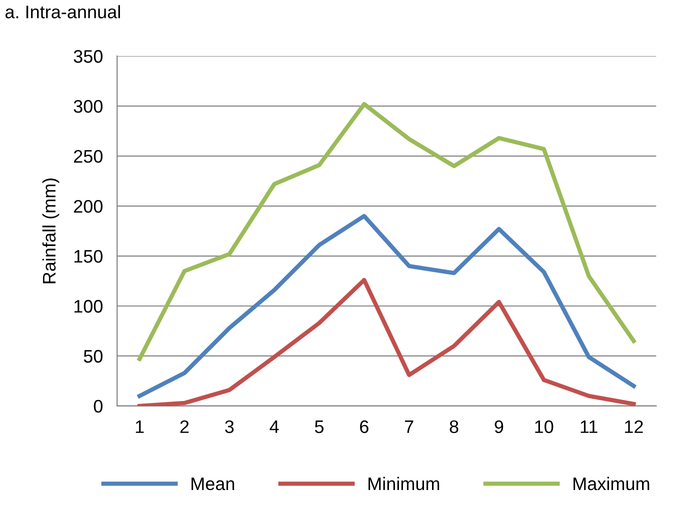 Image resolution: width=673 pixels, height=510 pixels. I want to click on x-tick-label: 9, so click(499, 427).